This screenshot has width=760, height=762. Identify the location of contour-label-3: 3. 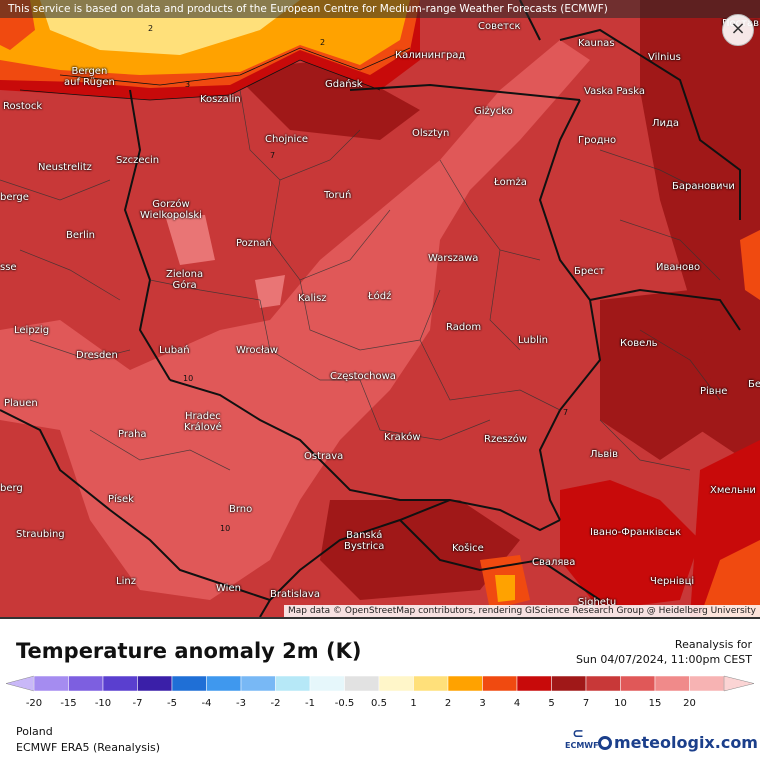
(187, 84).